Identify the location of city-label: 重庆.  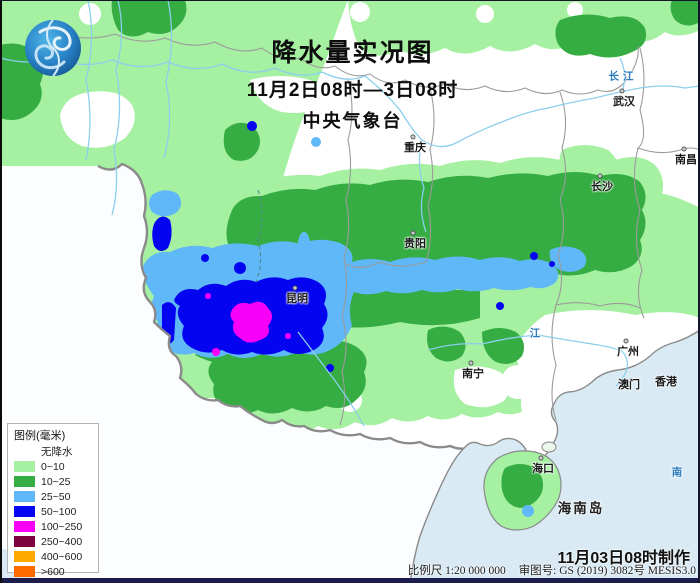
(415, 148).